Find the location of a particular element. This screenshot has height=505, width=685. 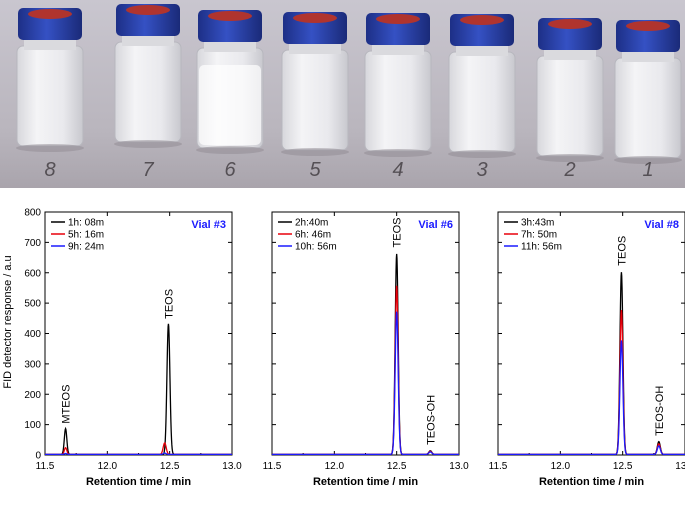

vial-1: 1 is located at coordinates (648, 100).